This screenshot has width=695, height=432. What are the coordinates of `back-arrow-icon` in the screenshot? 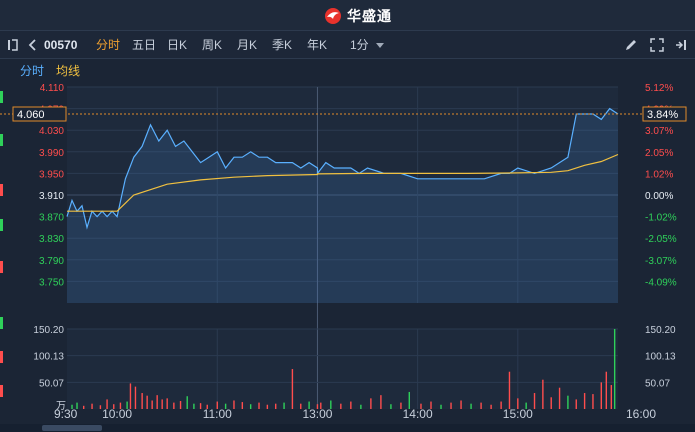 It's located at (33, 45).